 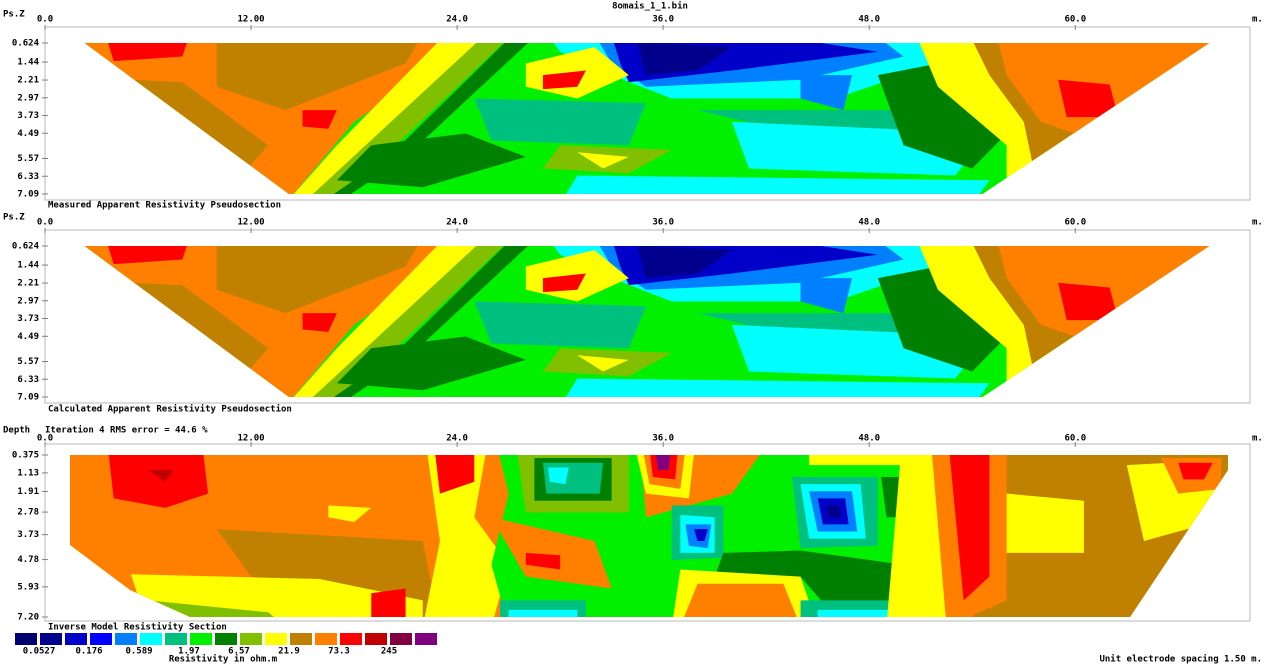 What do you see at coordinates (189, 652) in the screenshot?
I see `legend-level: 1.97` at bounding box center [189, 652].